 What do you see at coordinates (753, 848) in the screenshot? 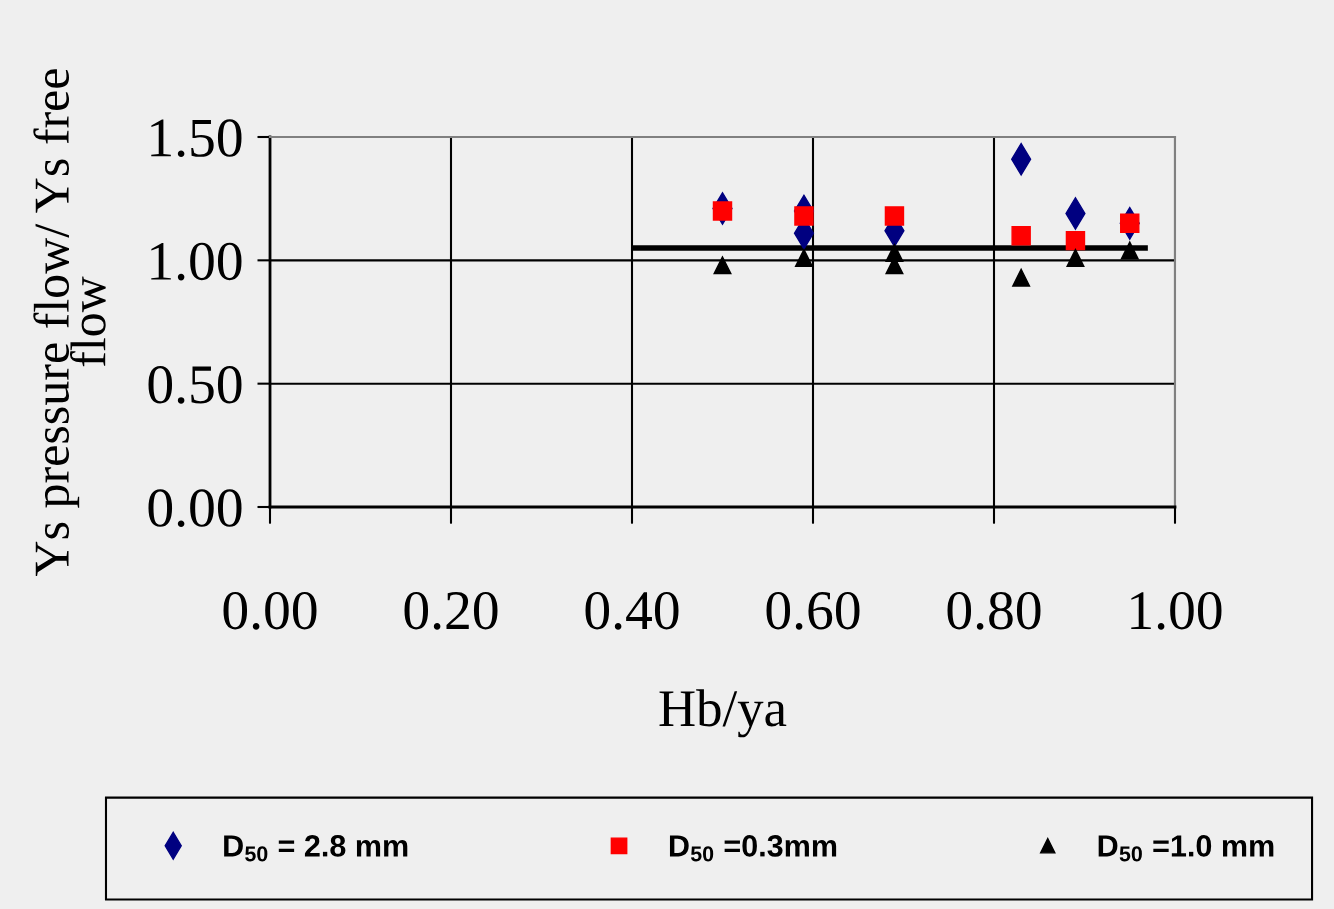
I see `legend-label: D$_{50}$ =0.3mm` at bounding box center [753, 848].